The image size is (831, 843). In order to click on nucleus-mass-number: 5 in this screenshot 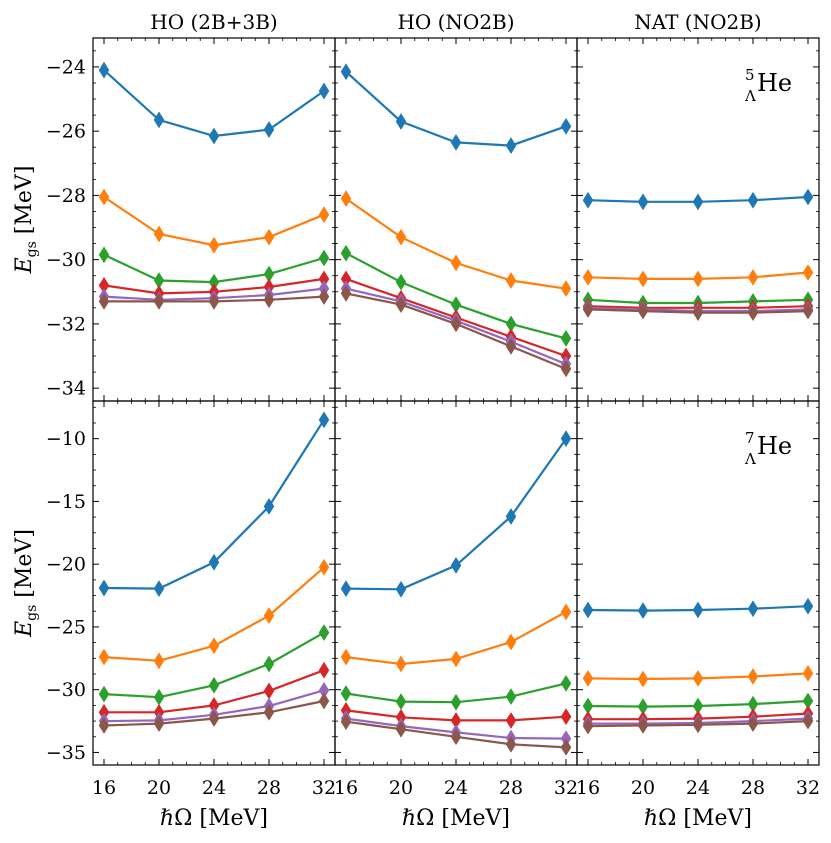, I will do `click(750, 75)`.